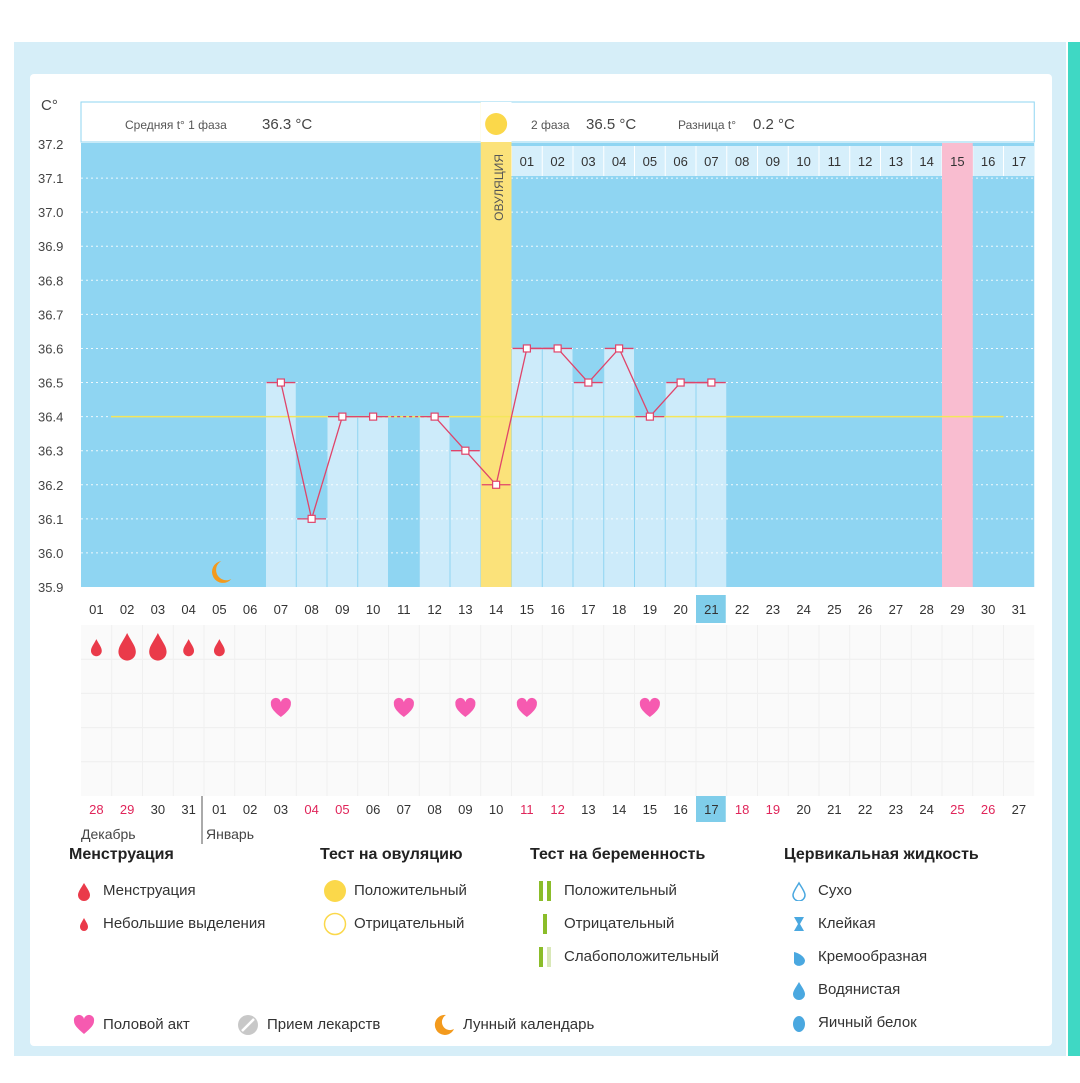 This screenshot has height=1083, width=1080. I want to click on y-tick-label: 36.4, so click(50, 417).